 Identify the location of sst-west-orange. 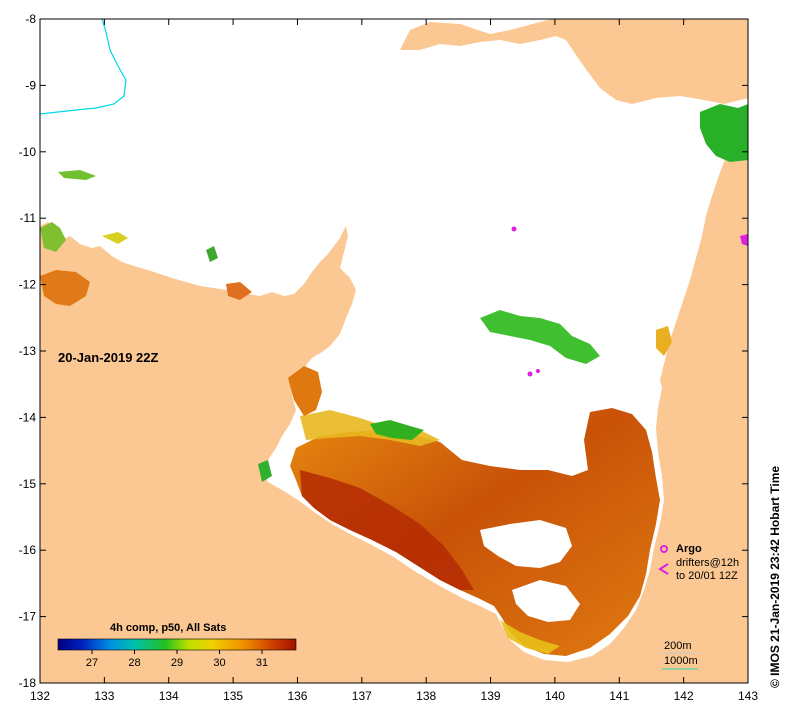
(65, 288).